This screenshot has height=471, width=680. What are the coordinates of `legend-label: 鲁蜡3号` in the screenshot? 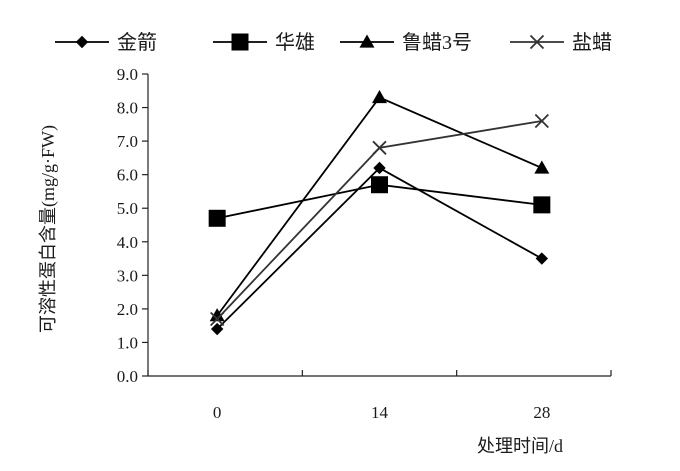 It's located at (437, 42).